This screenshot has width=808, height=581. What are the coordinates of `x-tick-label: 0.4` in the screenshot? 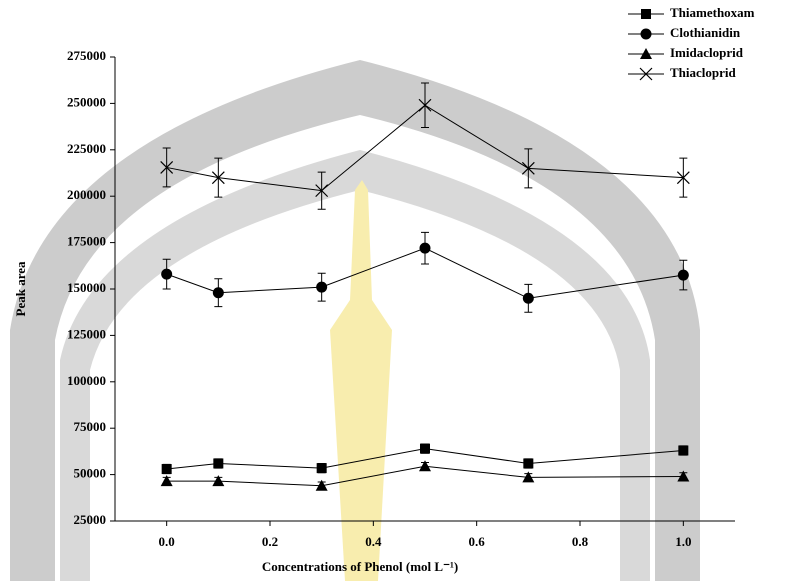 It's located at (373, 541).